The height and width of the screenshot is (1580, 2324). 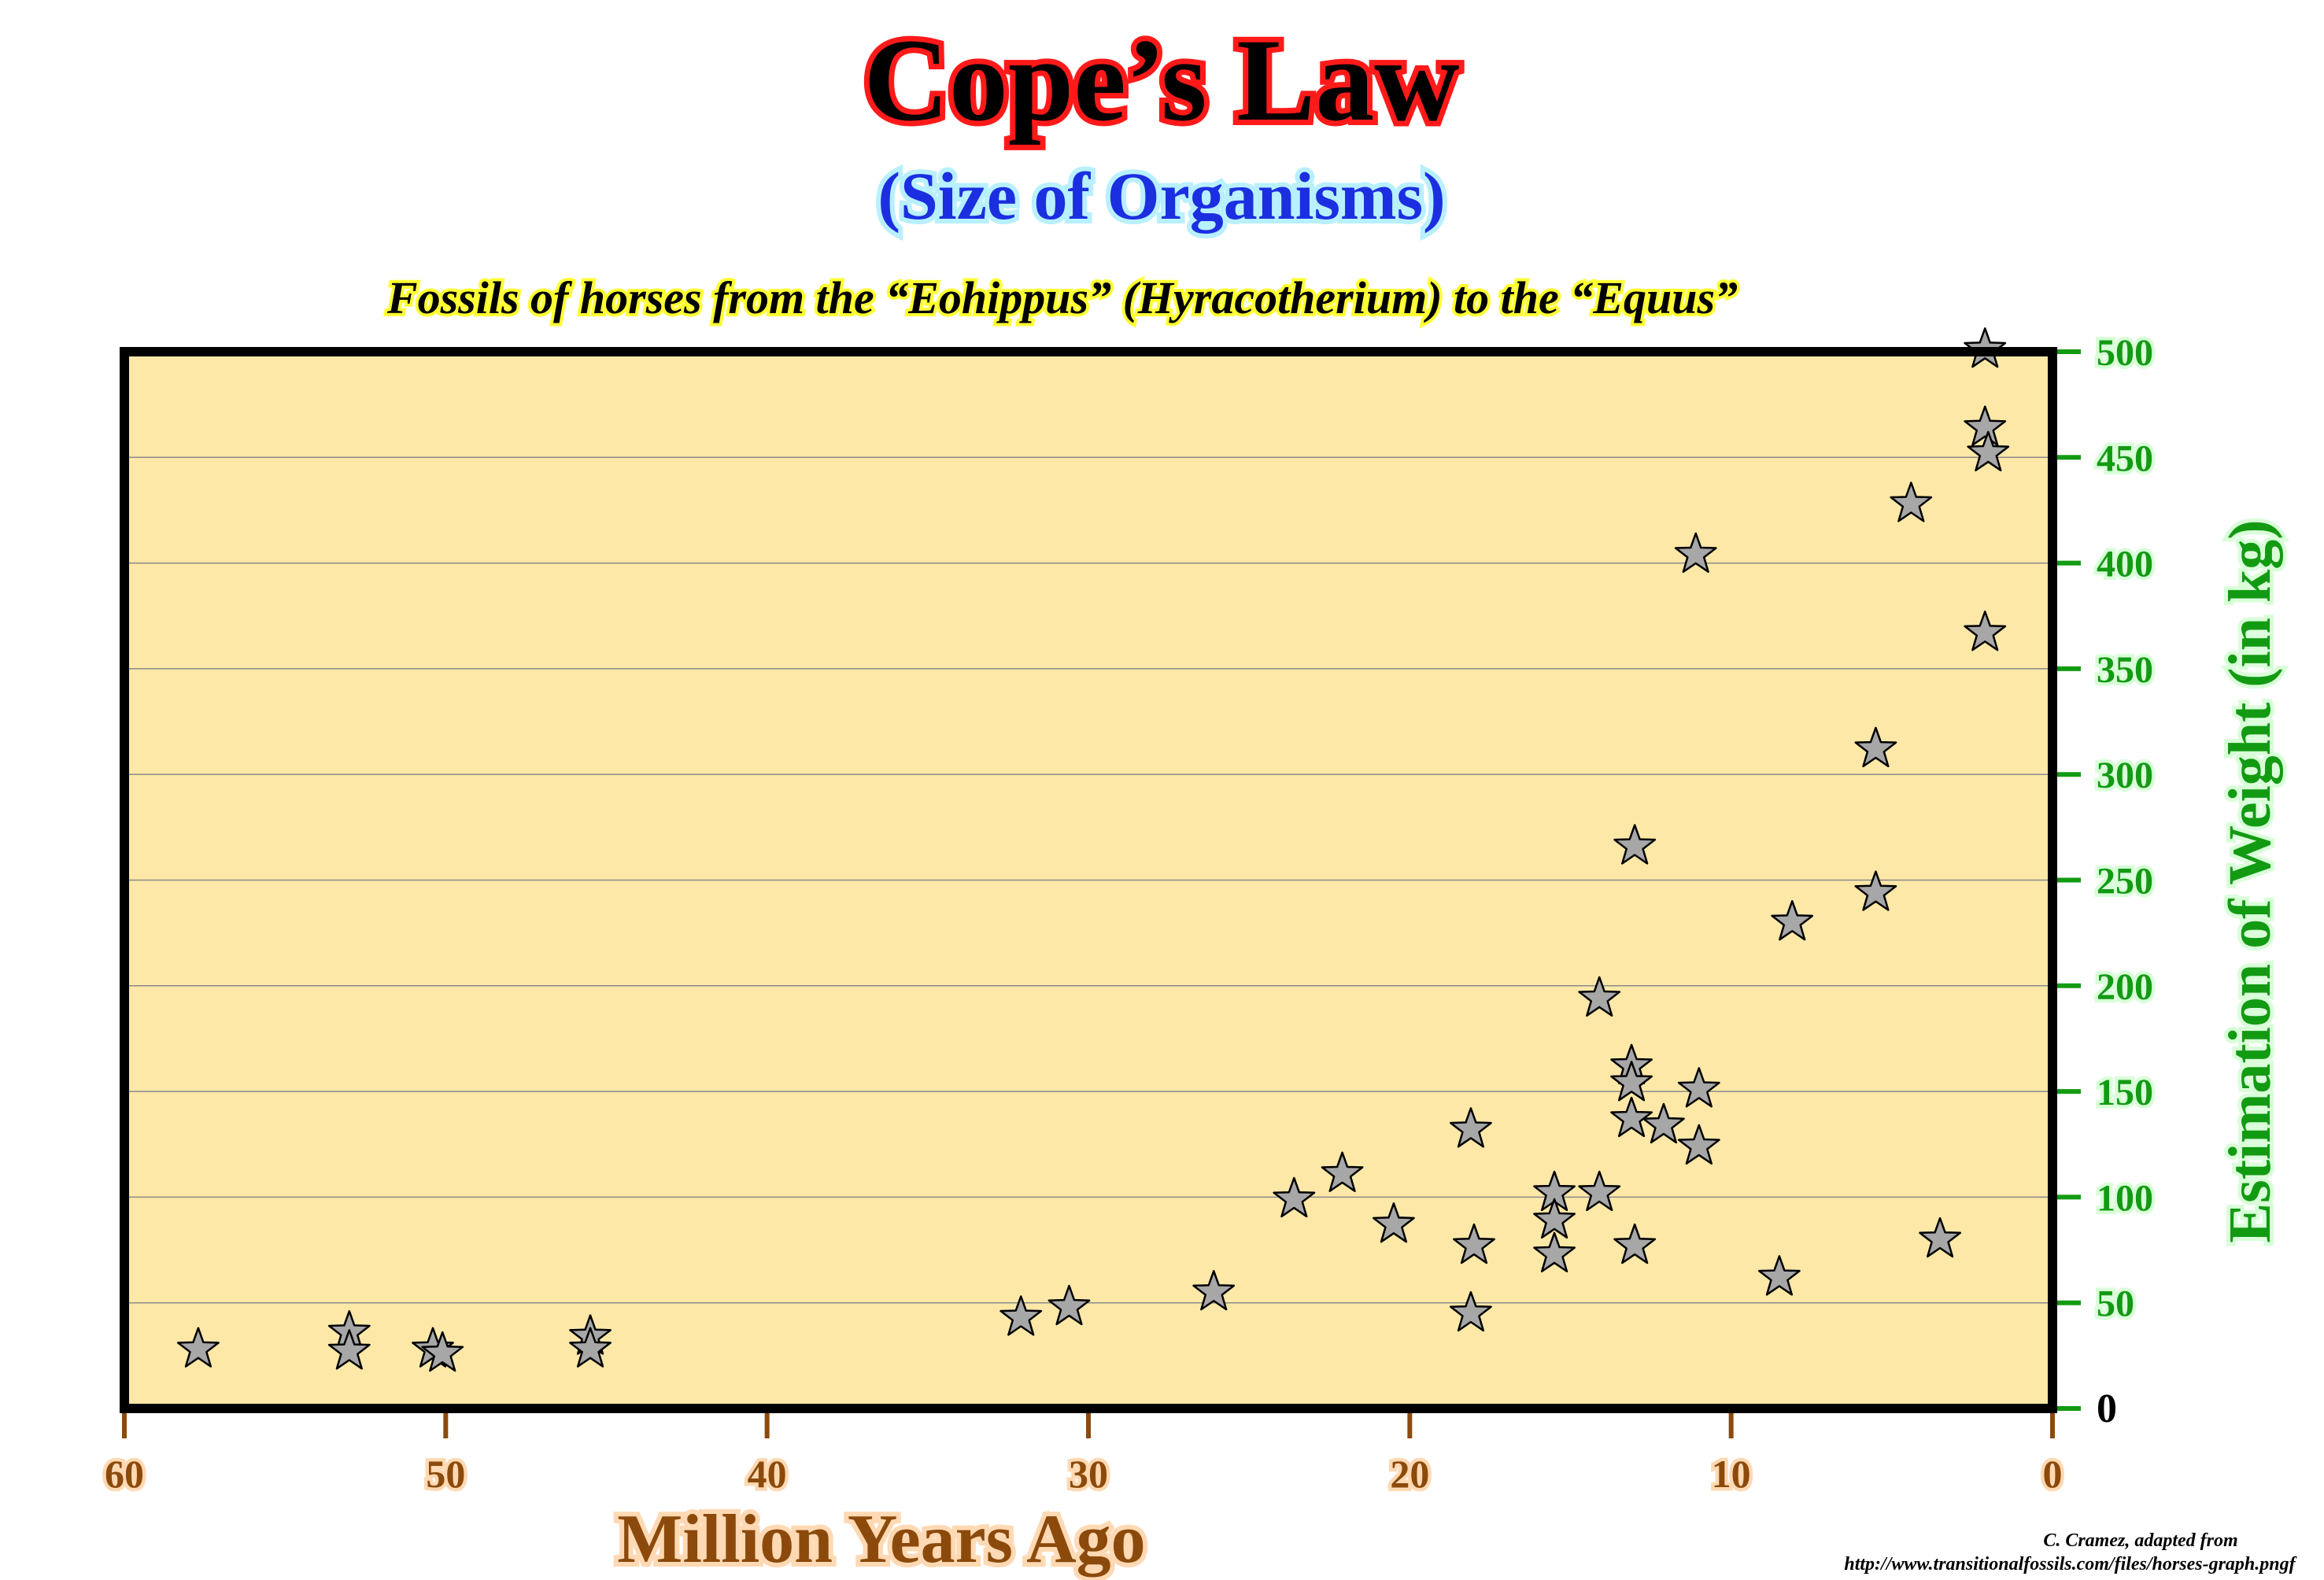 What do you see at coordinates (2107, 1408) in the screenshot?
I see `y-tick-label: 0` at bounding box center [2107, 1408].